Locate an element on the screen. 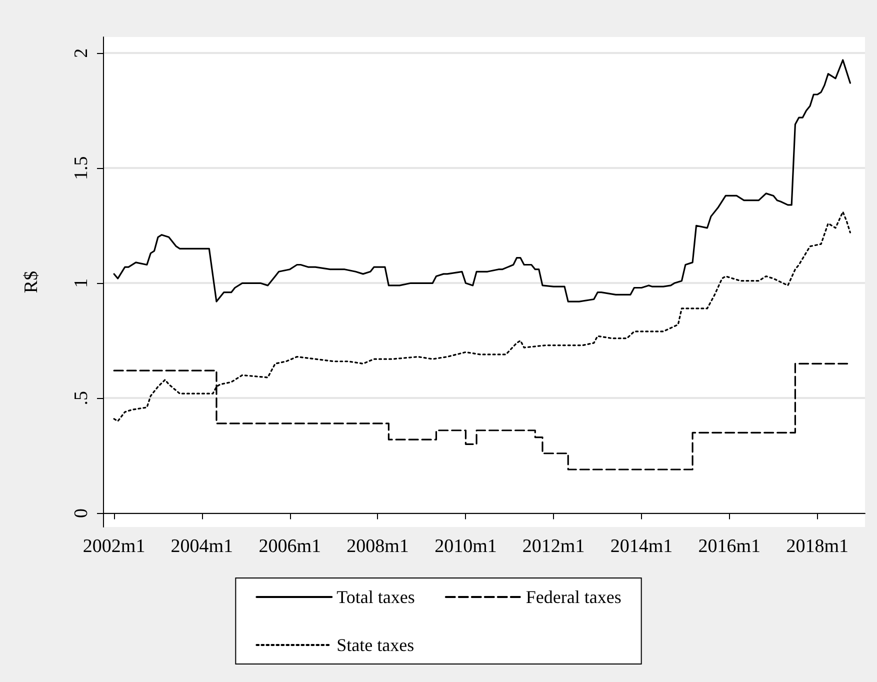 The image size is (877, 682). y-tick-label: 1.5 is located at coordinates (81, 168).